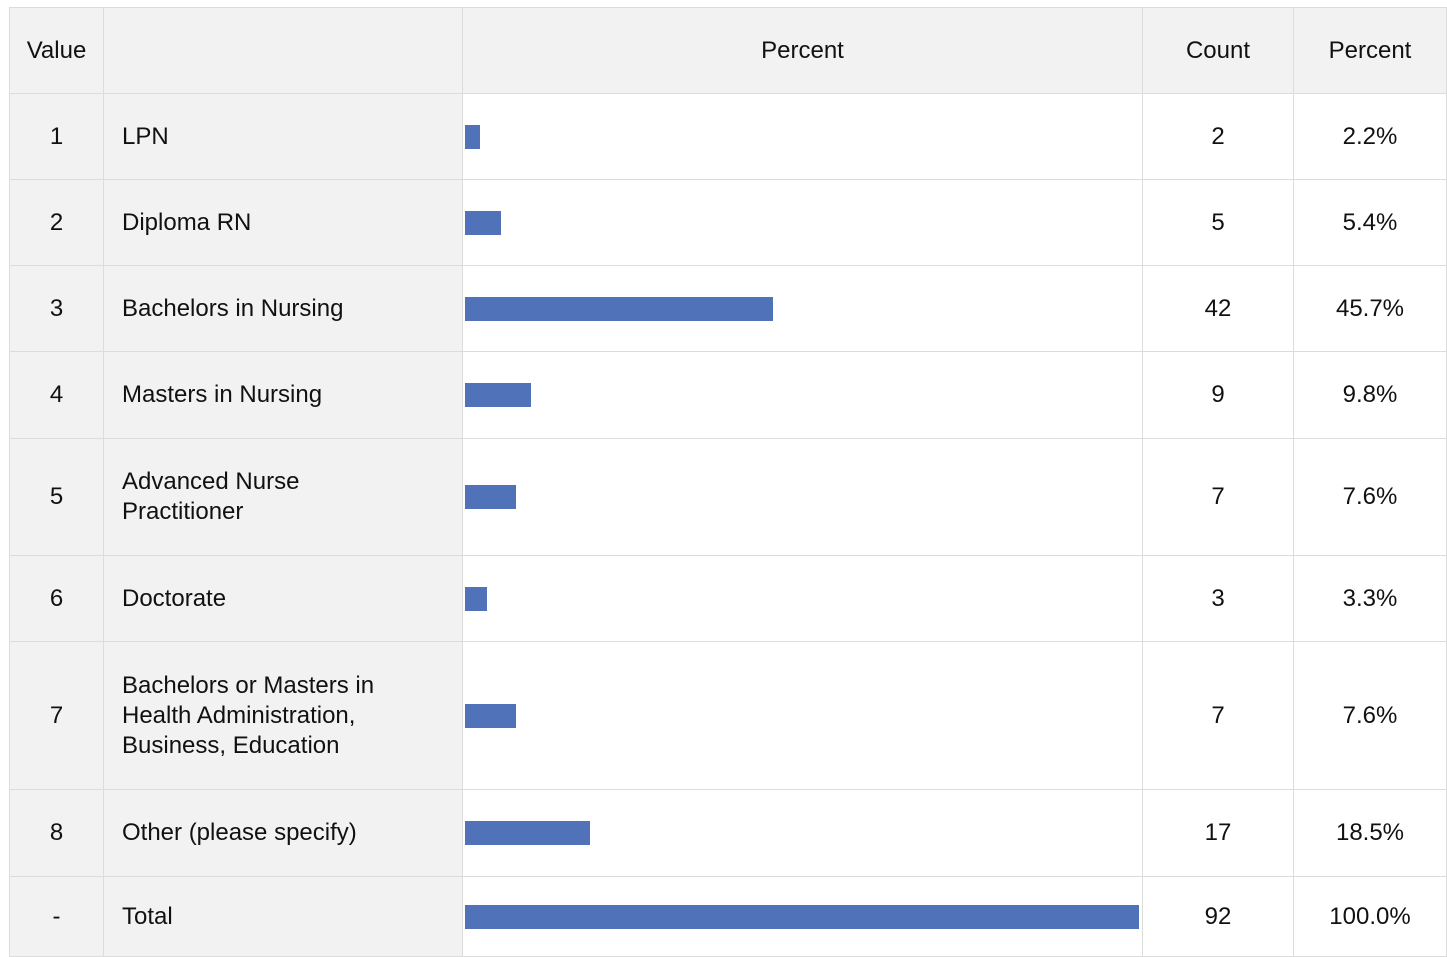  I want to click on value-cell: 4, so click(56, 395).